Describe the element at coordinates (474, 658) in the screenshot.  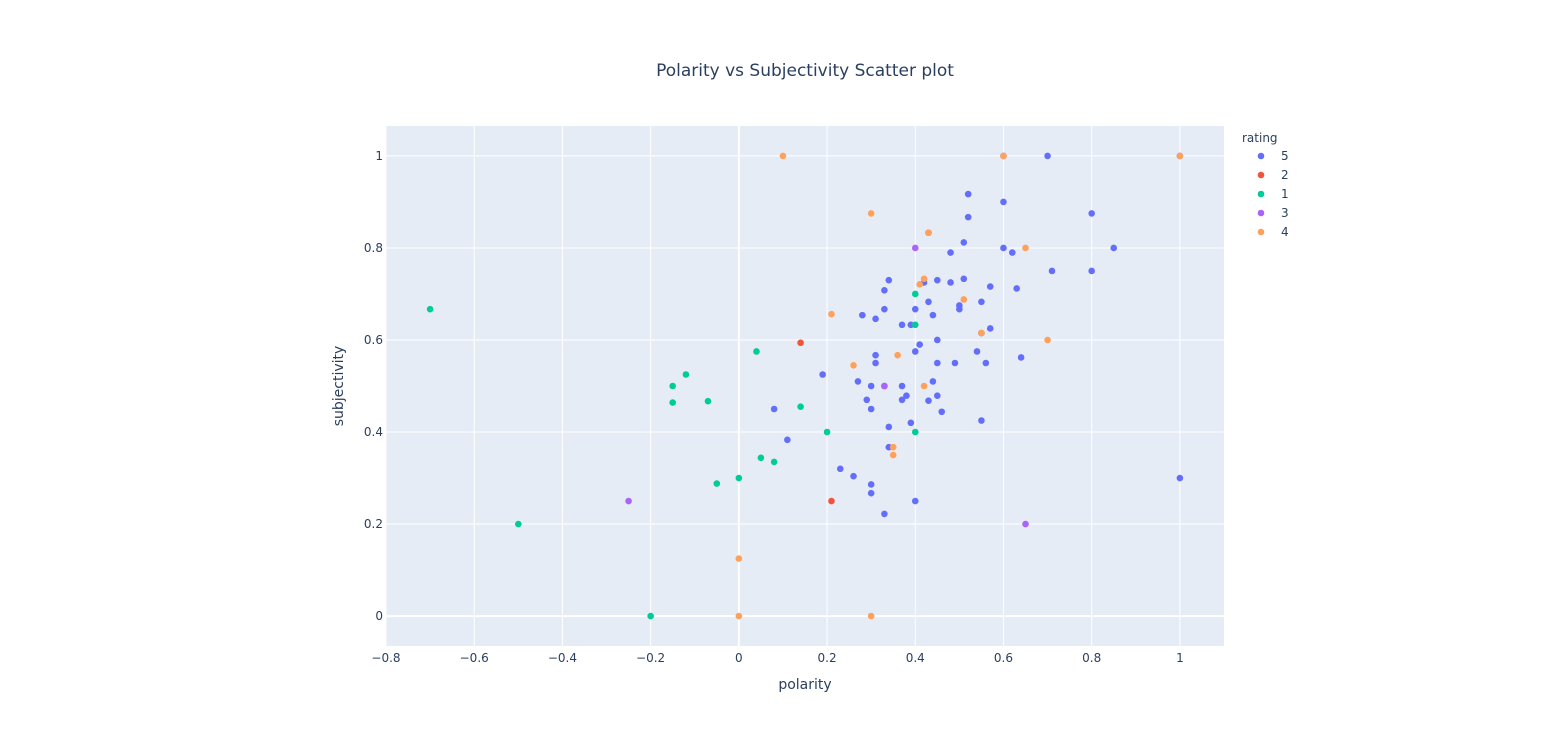
I see `x-tick-label: −0.6` at that location.